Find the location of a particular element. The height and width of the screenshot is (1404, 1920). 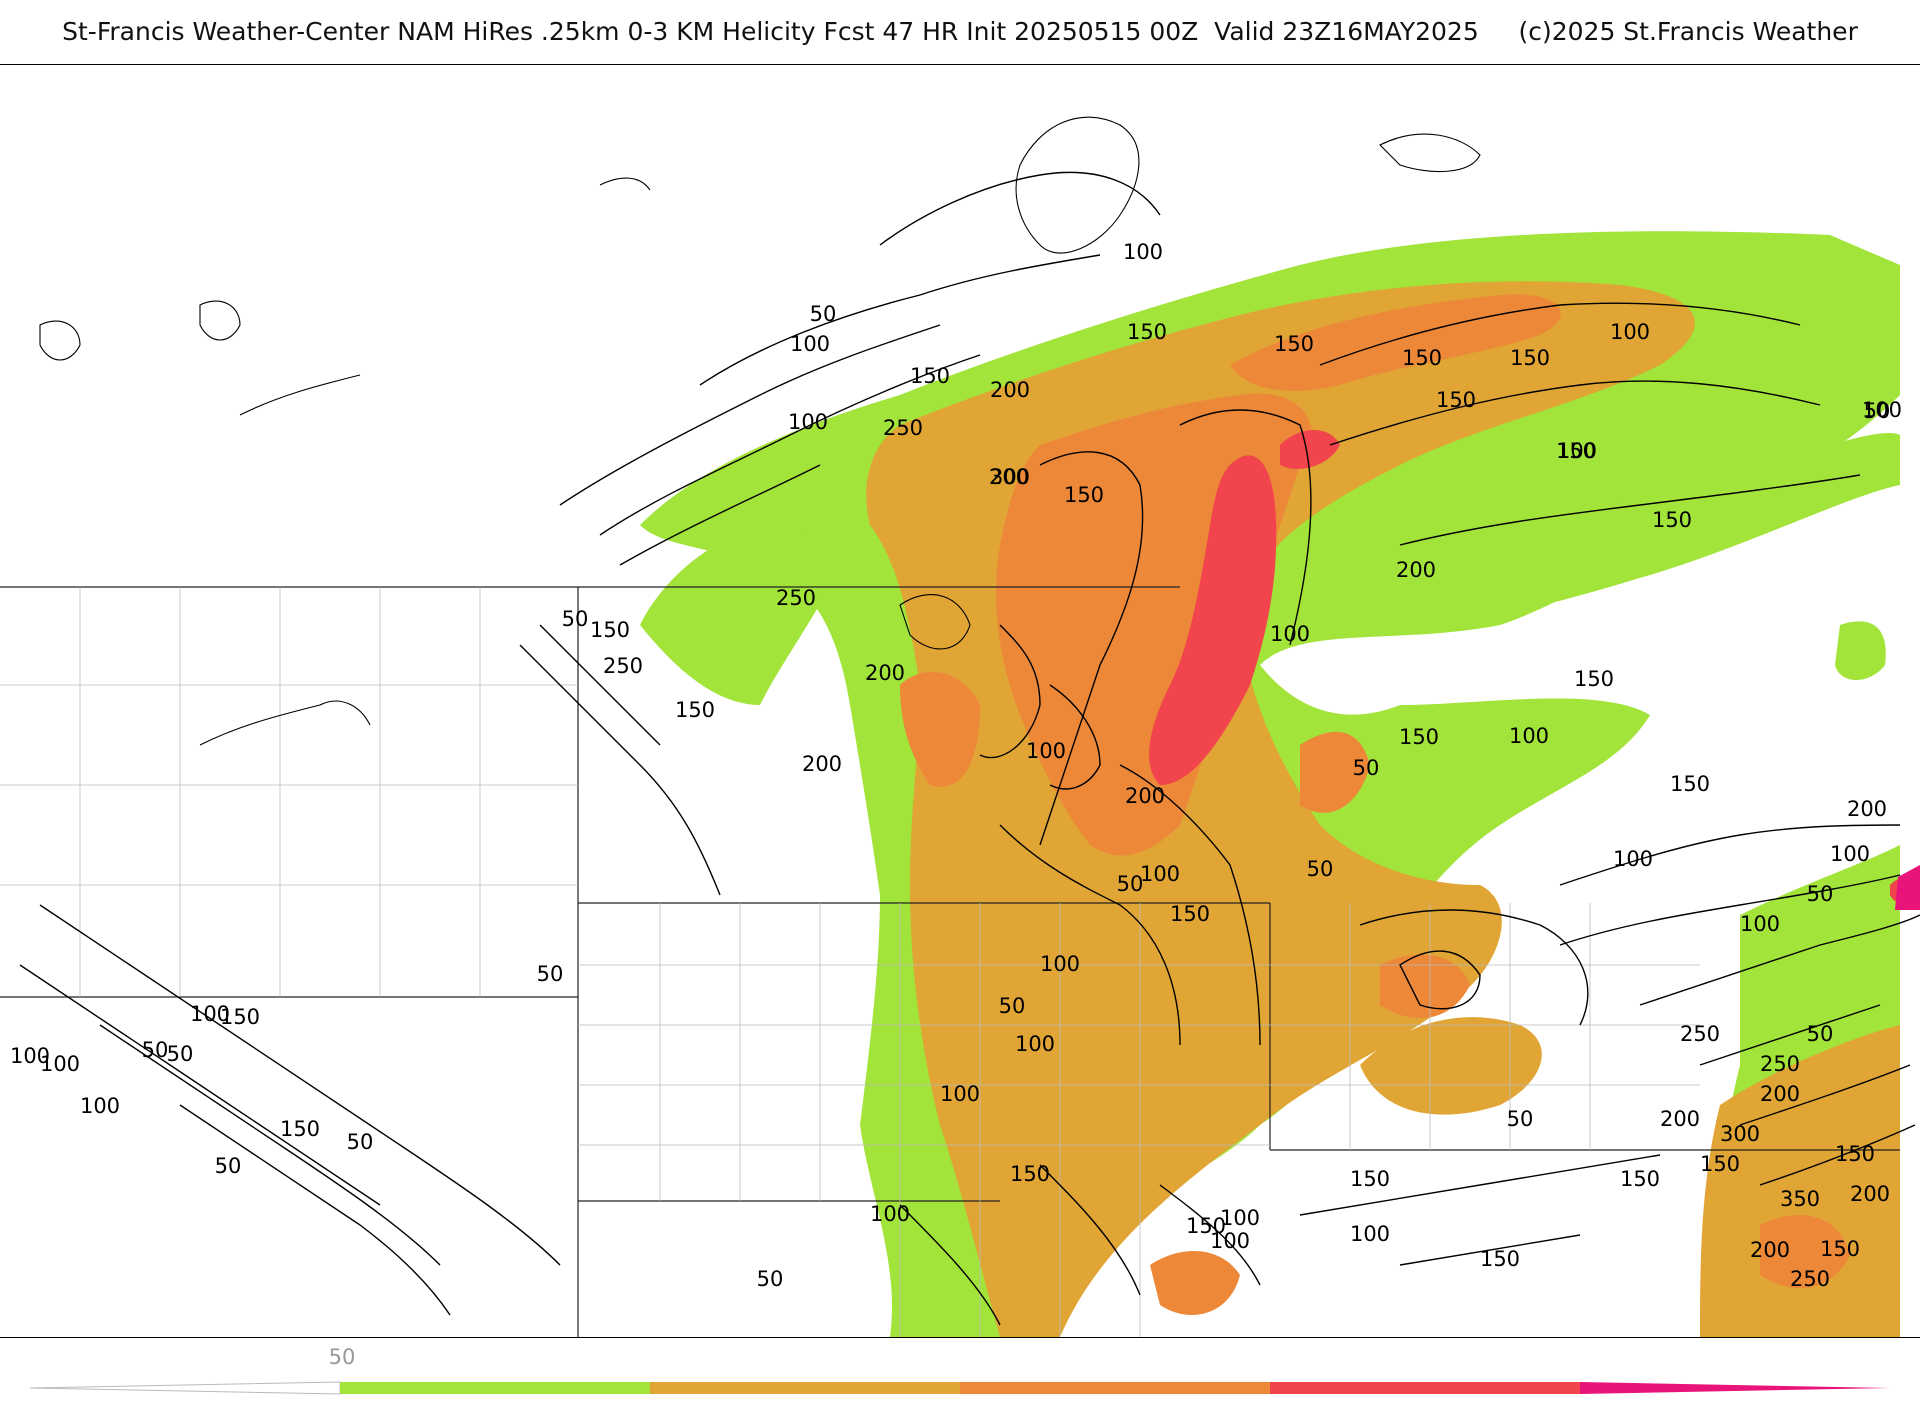

shade-magenta-edge is located at coordinates (1907, 887).